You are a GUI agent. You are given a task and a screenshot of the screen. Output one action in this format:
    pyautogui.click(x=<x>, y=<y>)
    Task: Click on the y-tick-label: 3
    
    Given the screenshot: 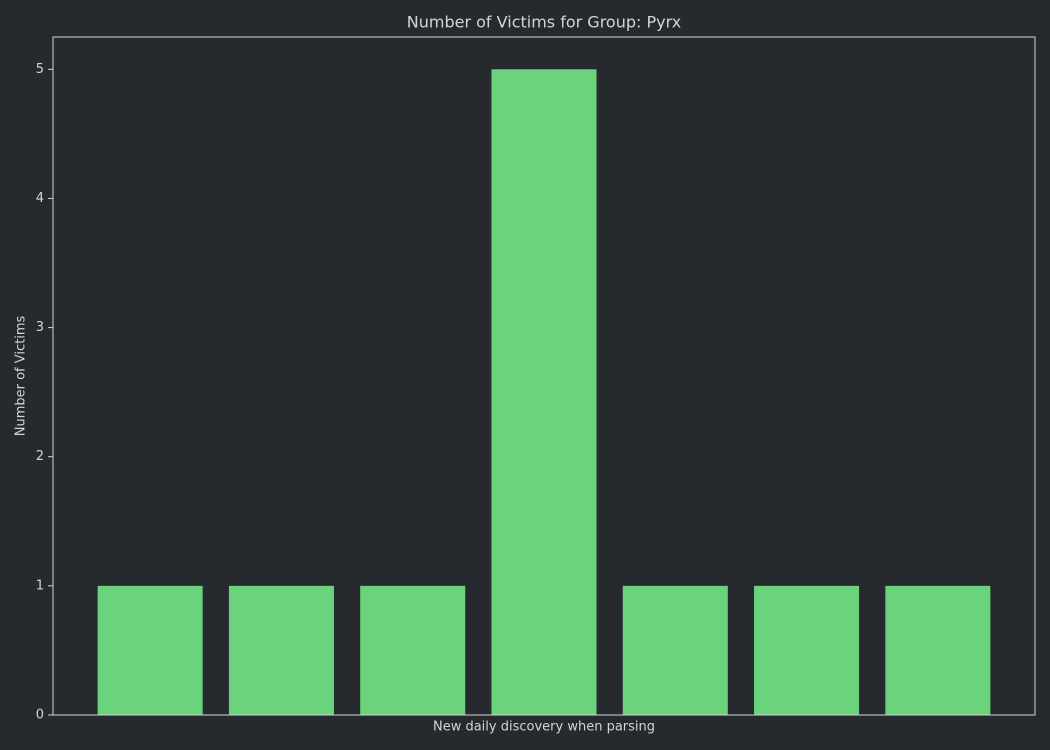 What is the action you would take?
    pyautogui.click(x=40, y=327)
    